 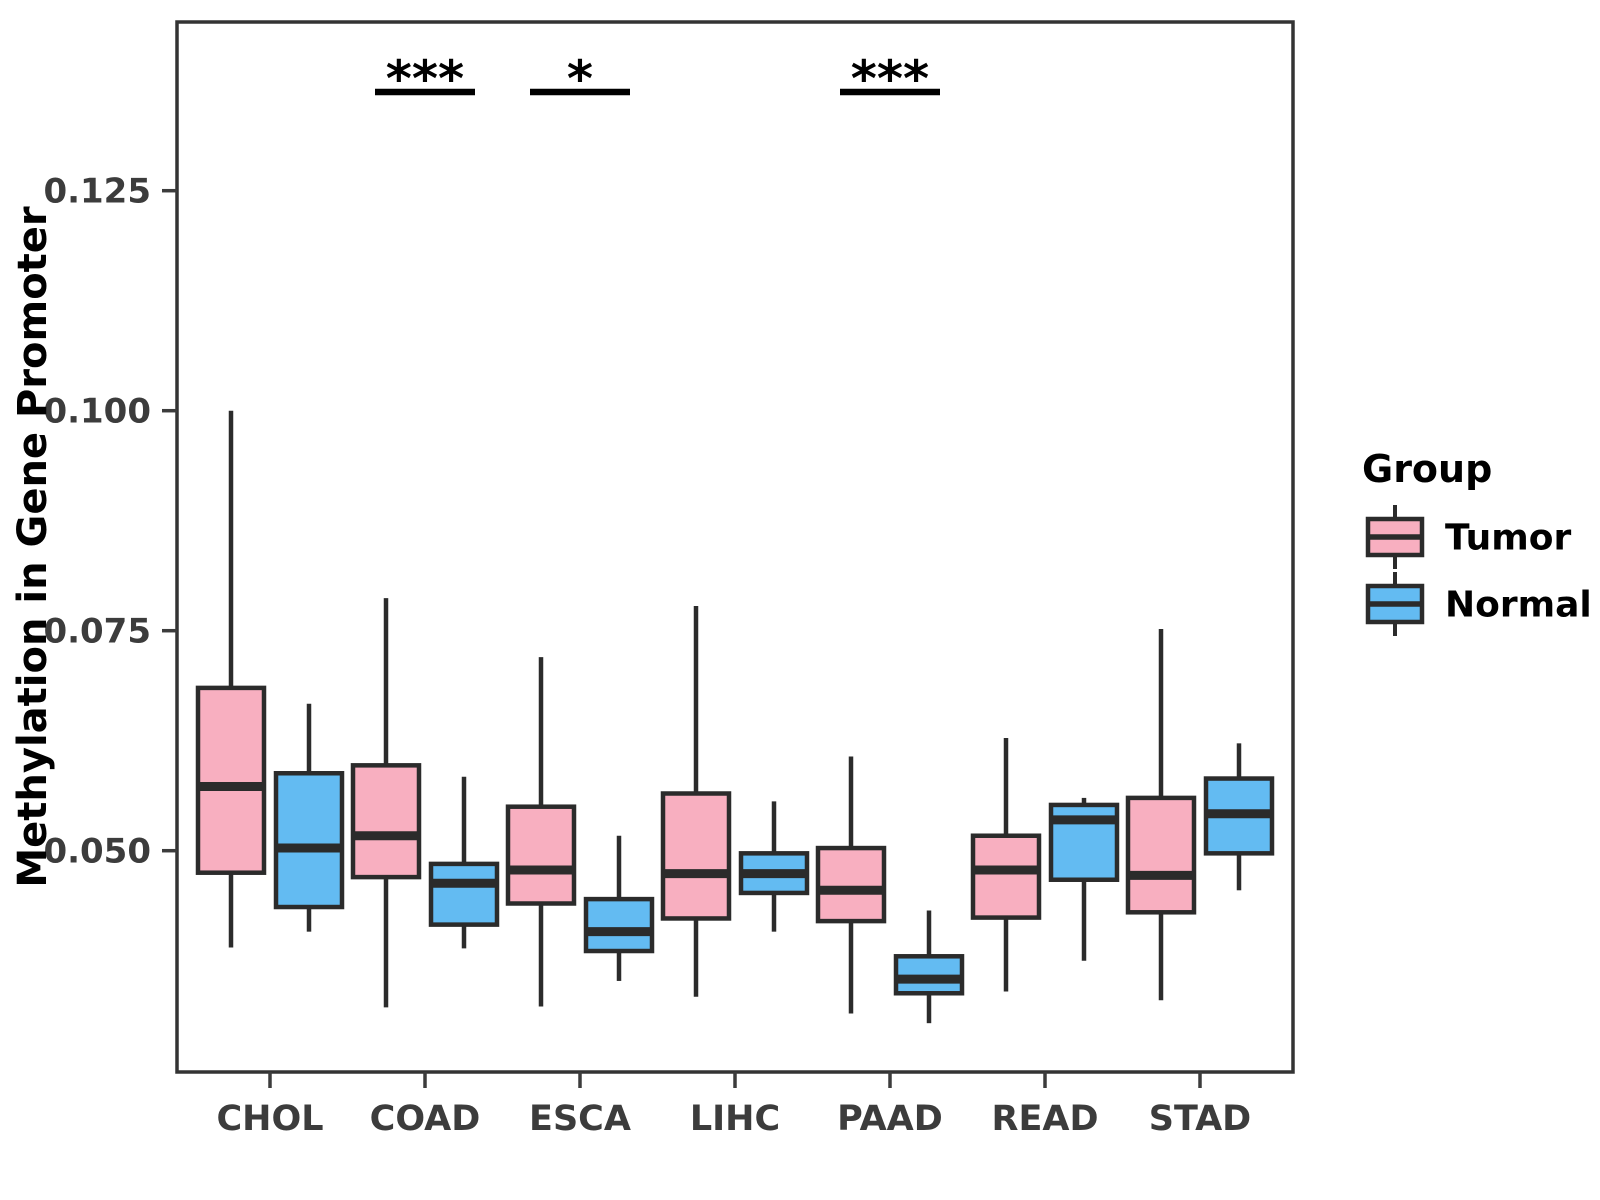 I want to click on box-READ-Tumor, so click(x=1006, y=876).